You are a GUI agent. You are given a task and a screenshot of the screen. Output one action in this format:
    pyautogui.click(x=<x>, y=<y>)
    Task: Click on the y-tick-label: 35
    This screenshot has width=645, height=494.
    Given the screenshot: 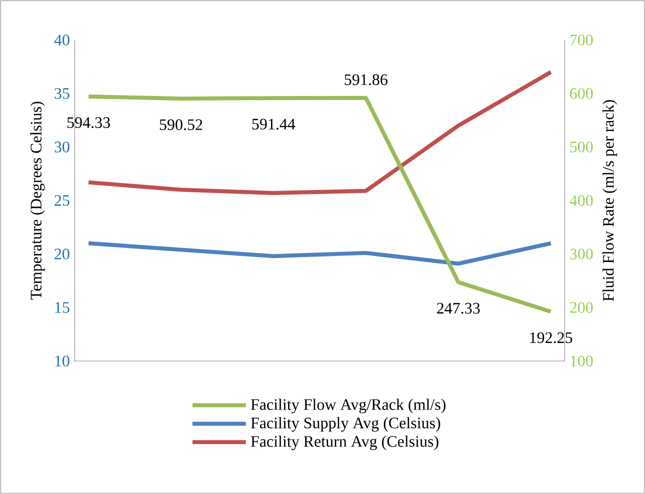 What is the action you would take?
    pyautogui.click(x=62, y=93)
    